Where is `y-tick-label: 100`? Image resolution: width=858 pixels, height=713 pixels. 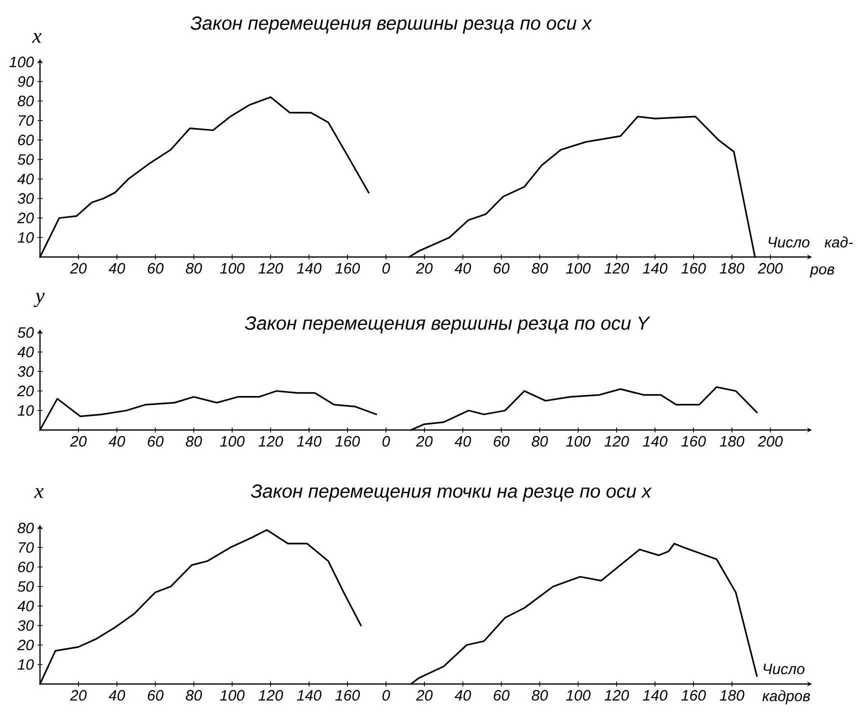
y-tick-label: 100 is located at coordinates (21, 62).